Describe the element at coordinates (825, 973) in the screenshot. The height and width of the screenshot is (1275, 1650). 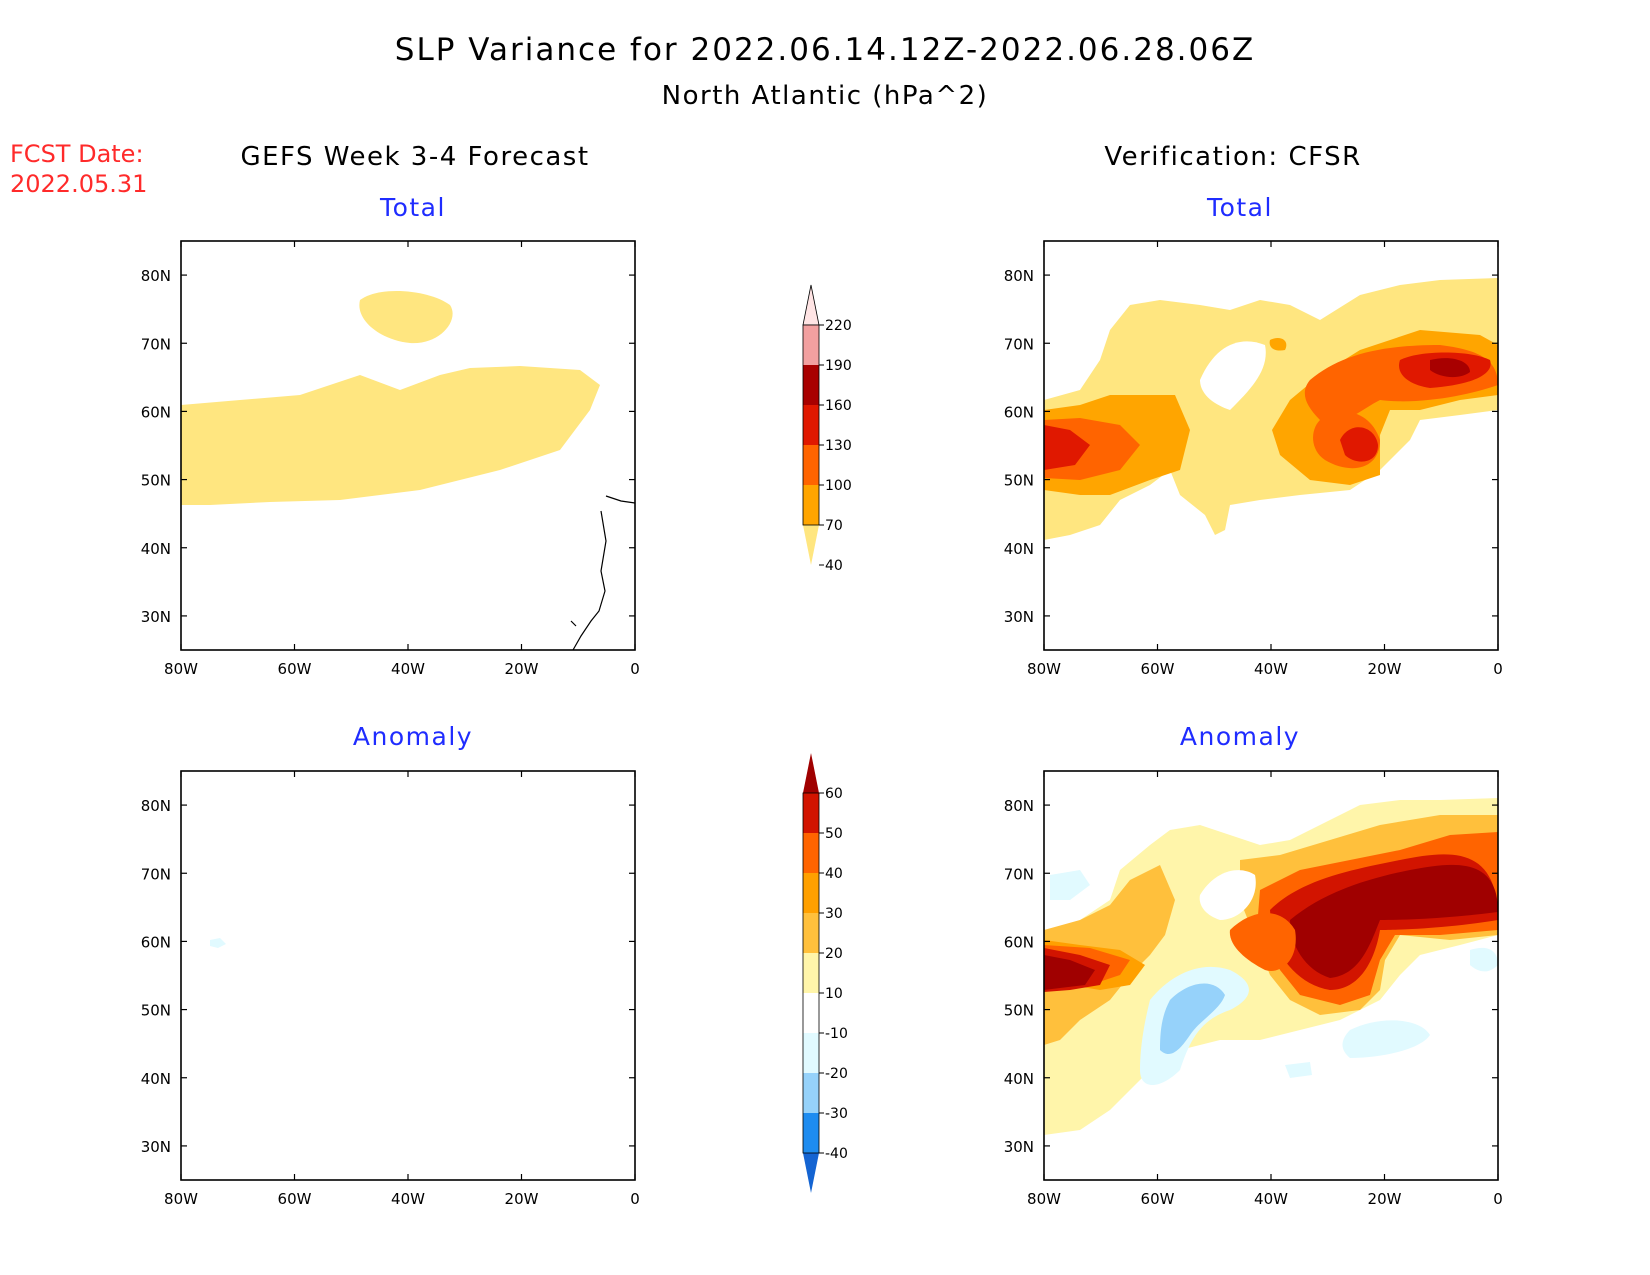
I see `colorbar-anomaly: 60 50 40 30 20 10 -10 -20 -30 -40` at that location.